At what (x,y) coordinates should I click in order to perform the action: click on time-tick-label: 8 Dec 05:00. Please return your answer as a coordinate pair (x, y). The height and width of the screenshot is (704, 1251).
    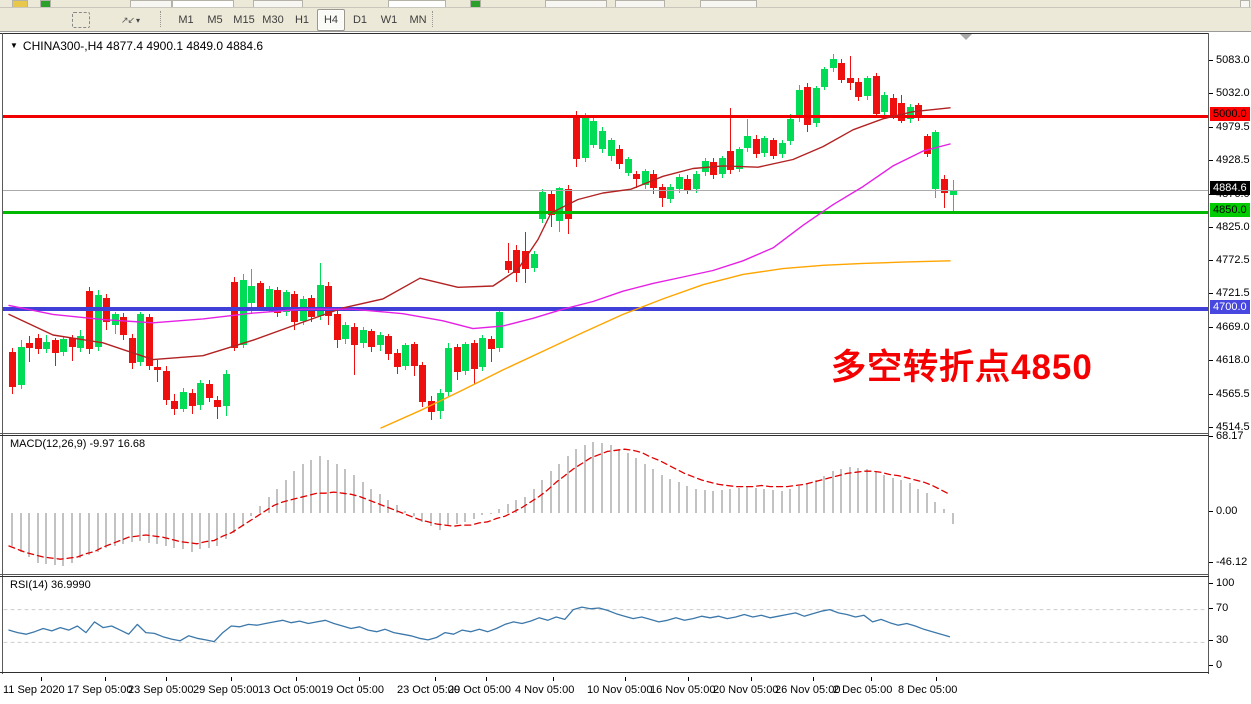
    Looking at the image, I should click on (928, 690).